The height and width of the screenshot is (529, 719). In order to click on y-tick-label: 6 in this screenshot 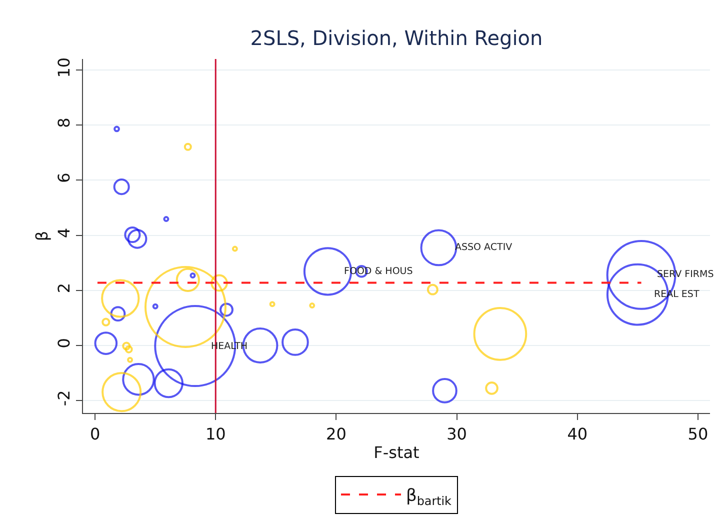, I will do `click(64, 177)`.